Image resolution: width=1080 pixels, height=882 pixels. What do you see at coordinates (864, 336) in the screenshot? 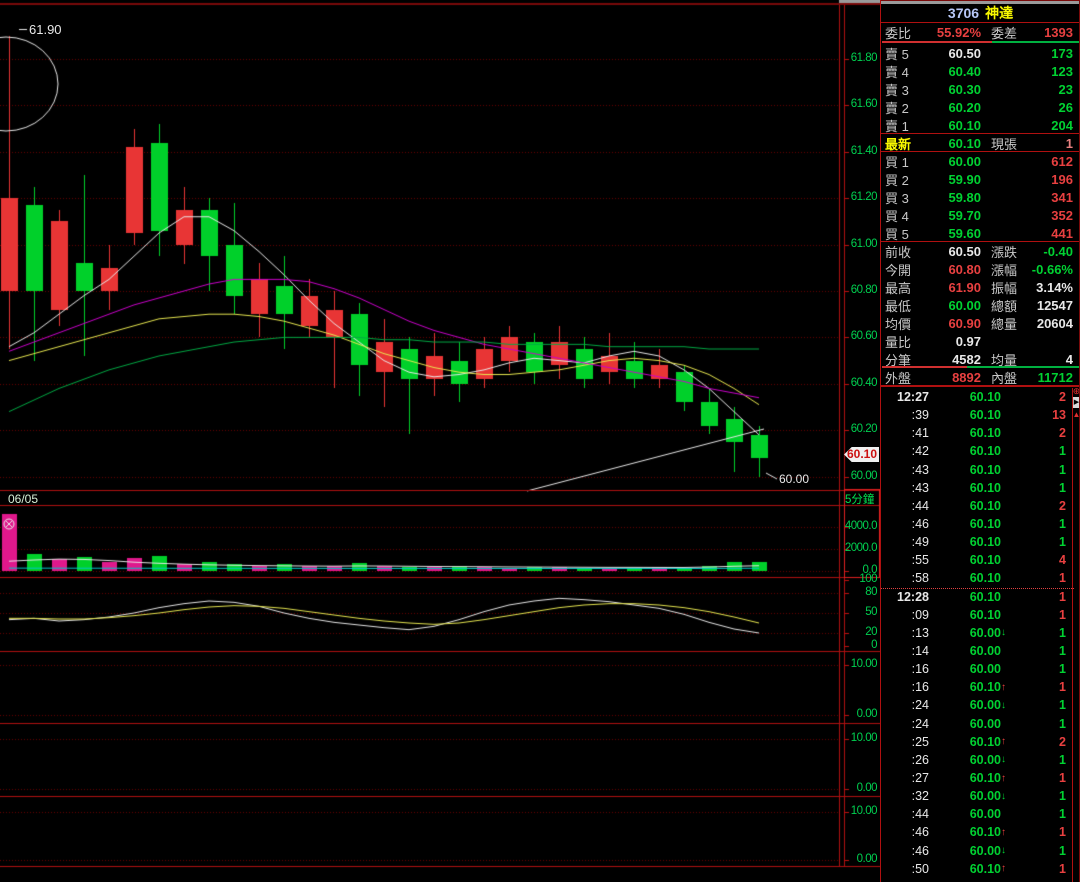
I see `price-axis-label: 60.60` at bounding box center [864, 336].